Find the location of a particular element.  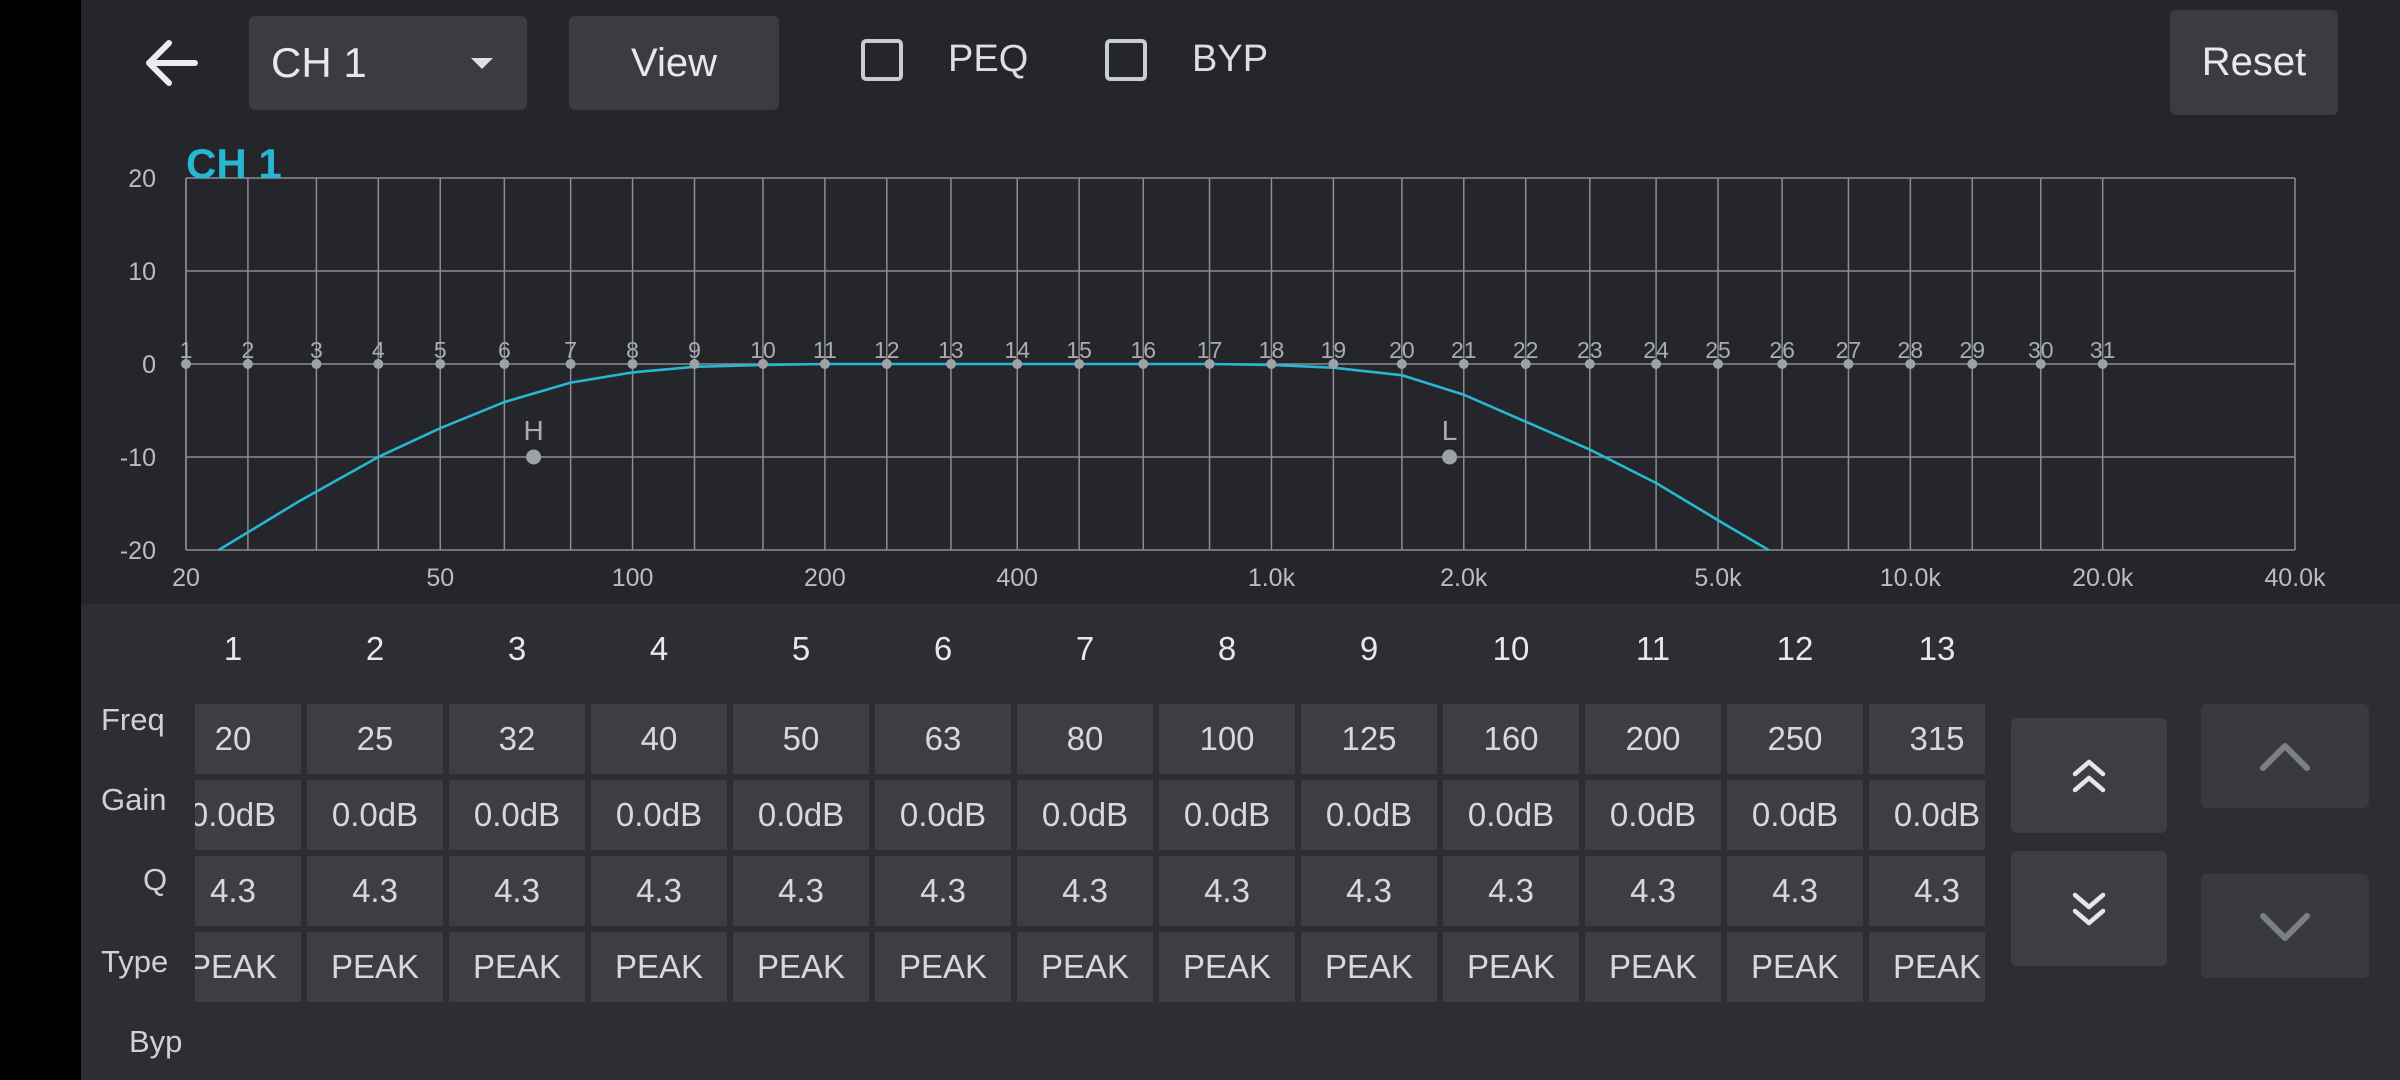

freq-cell: 250 is located at coordinates (1795, 739).